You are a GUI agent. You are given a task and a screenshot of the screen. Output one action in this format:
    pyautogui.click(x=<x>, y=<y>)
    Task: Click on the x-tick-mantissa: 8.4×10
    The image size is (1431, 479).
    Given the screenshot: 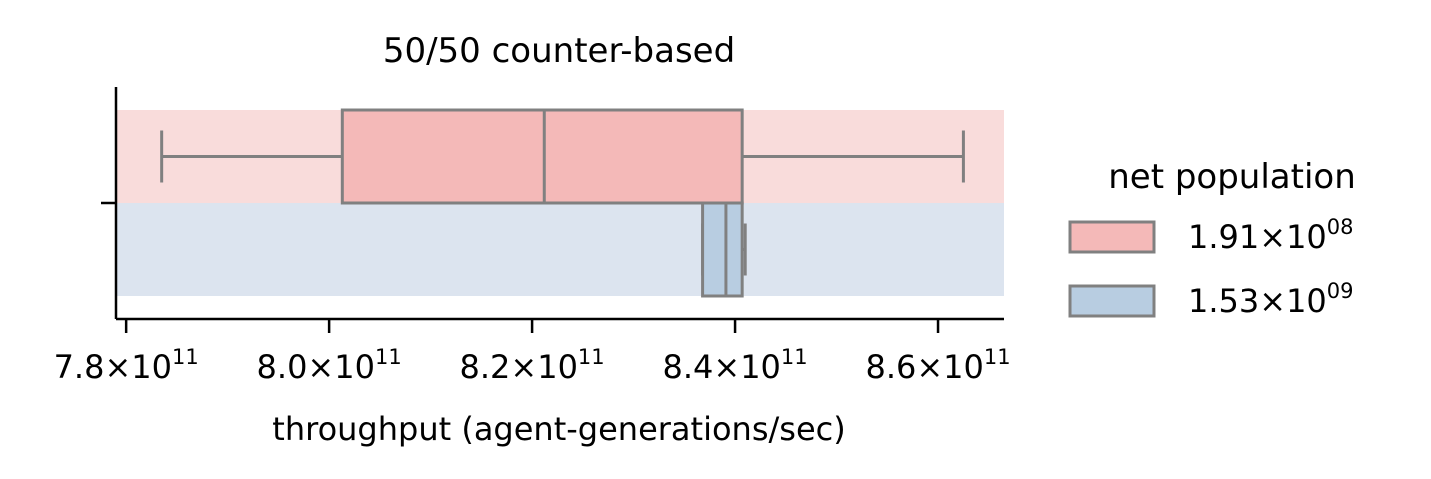 What is the action you would take?
    pyautogui.click(x=721, y=367)
    